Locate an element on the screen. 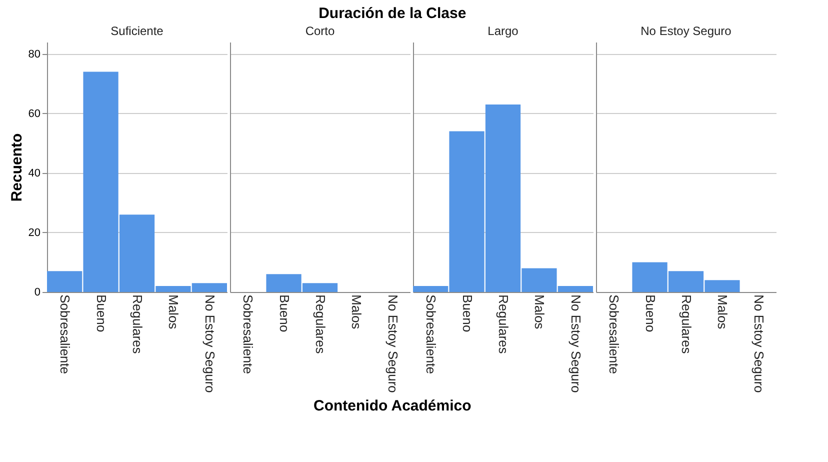  chart-subtitle: Suficiente is located at coordinates (137, 31).